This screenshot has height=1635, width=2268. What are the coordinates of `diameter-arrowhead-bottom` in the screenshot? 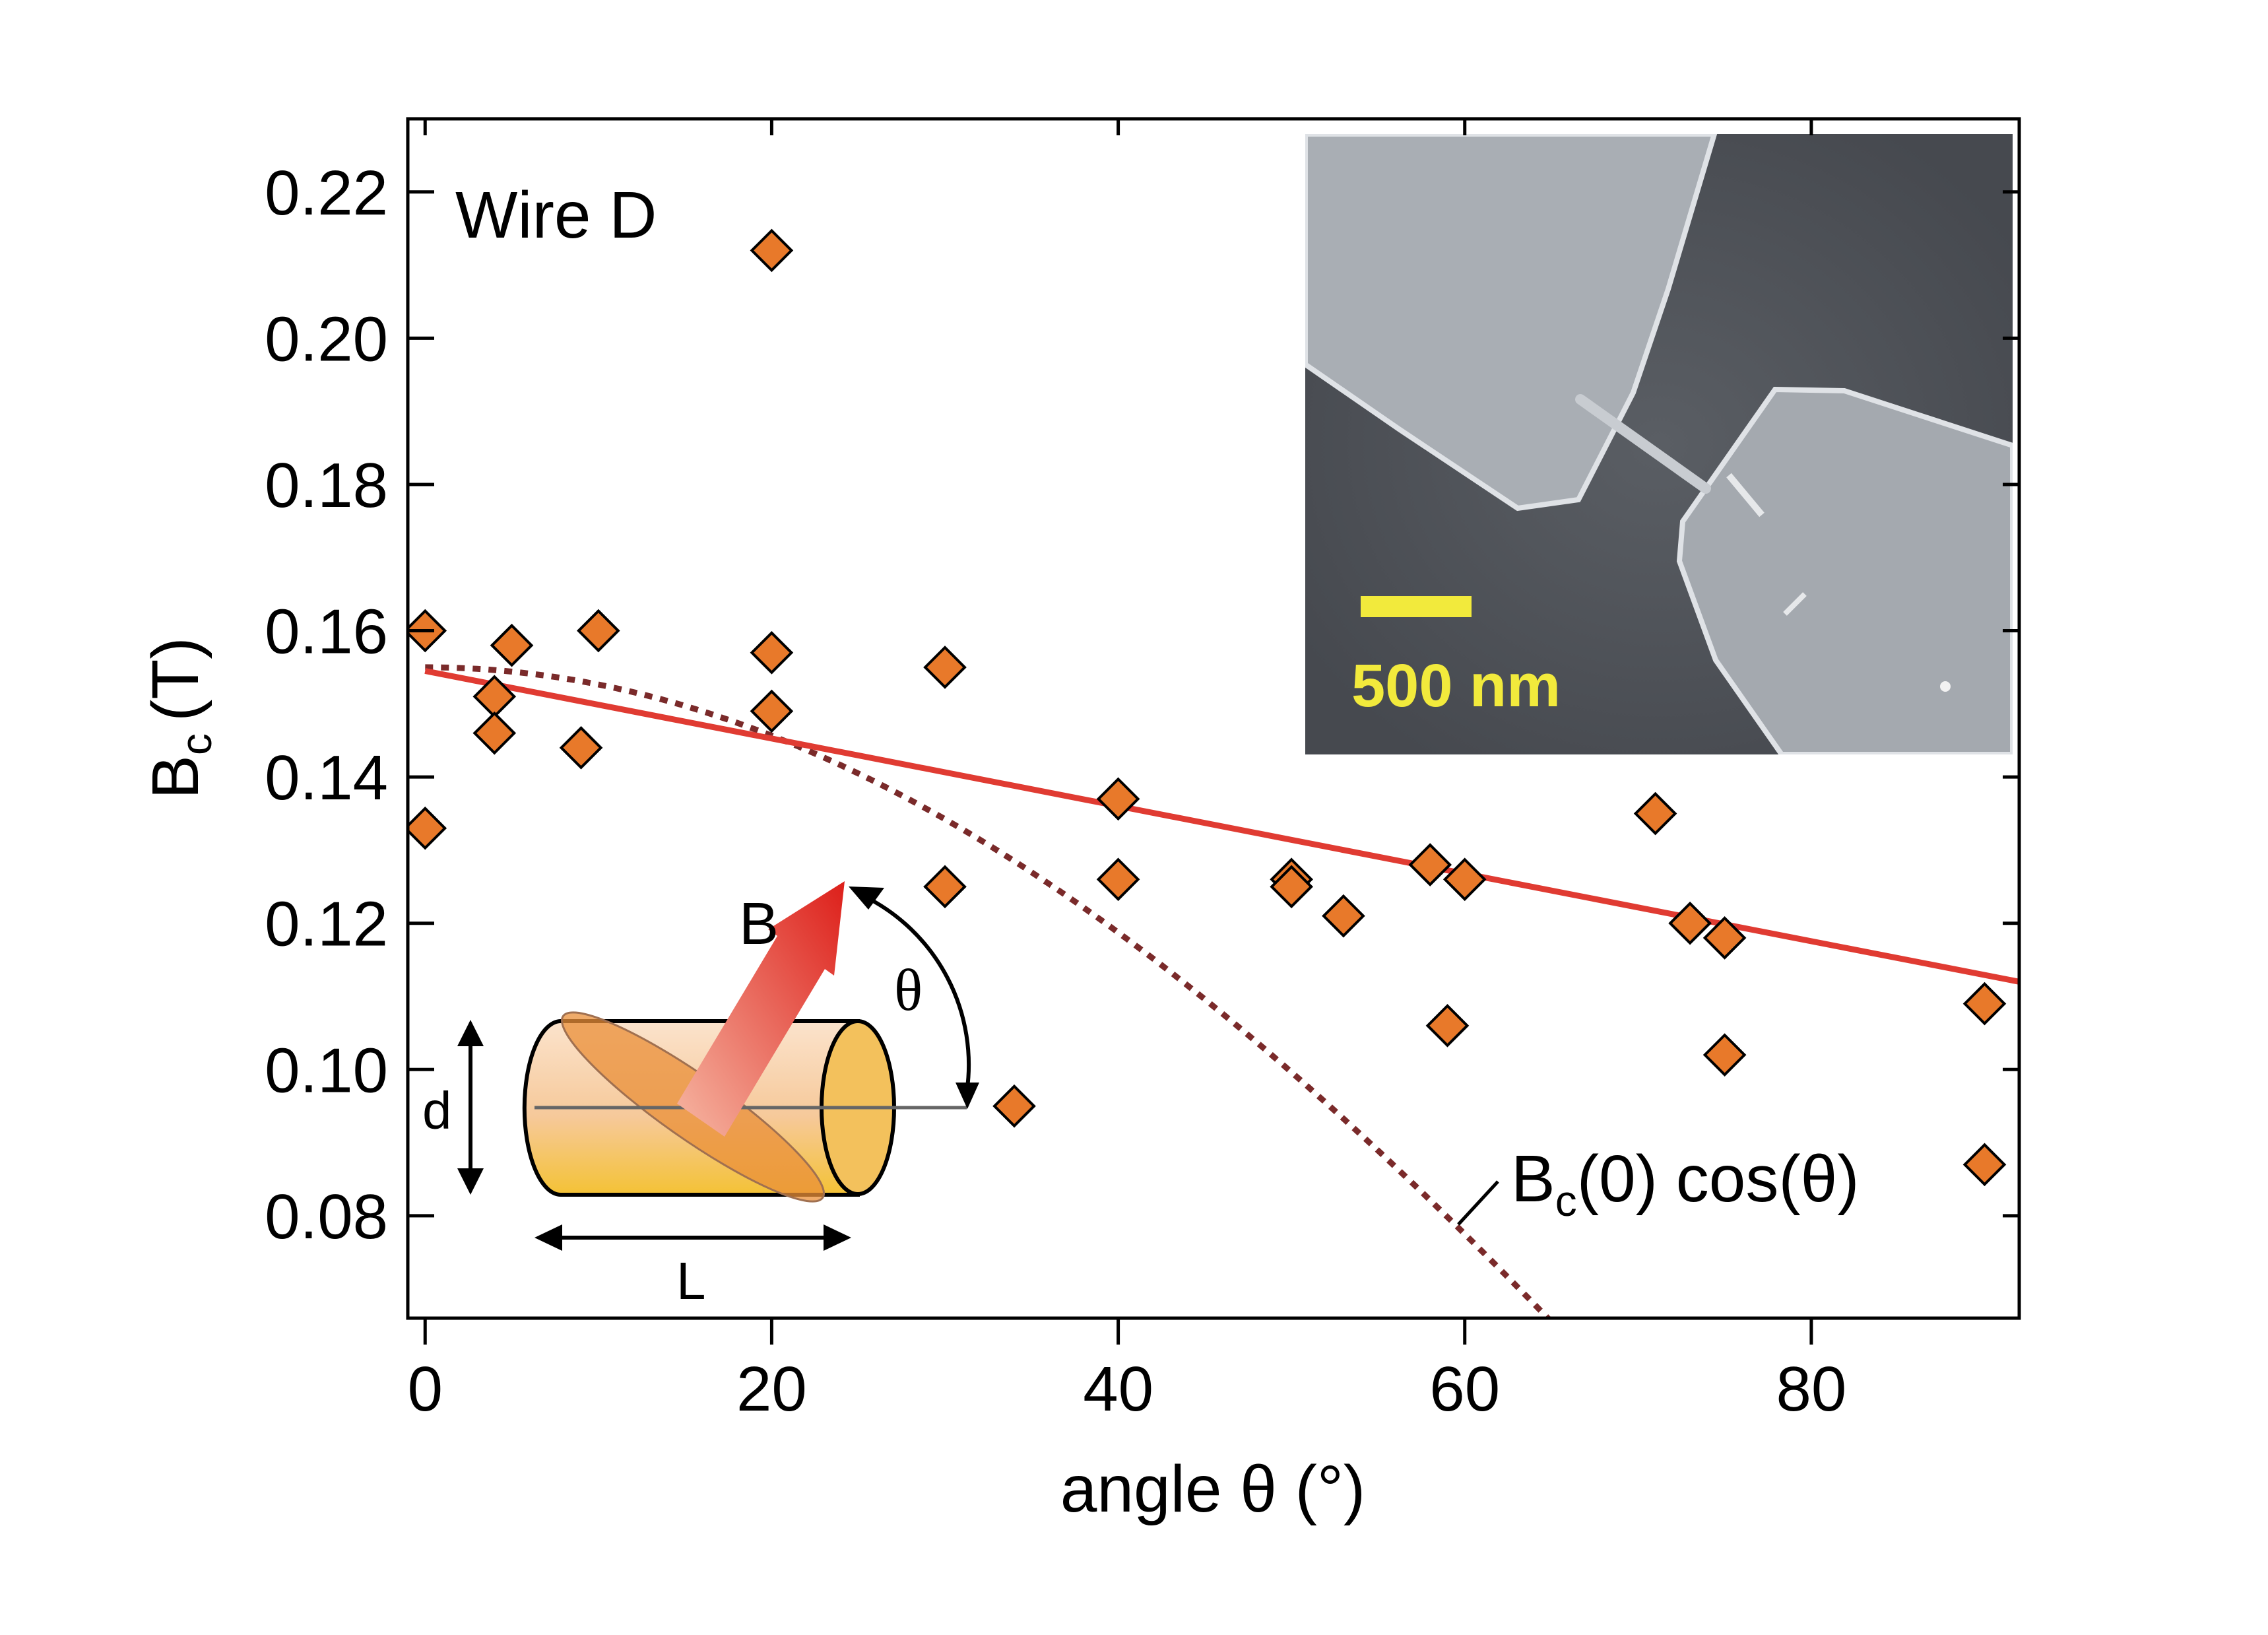 It's located at (470, 1181).